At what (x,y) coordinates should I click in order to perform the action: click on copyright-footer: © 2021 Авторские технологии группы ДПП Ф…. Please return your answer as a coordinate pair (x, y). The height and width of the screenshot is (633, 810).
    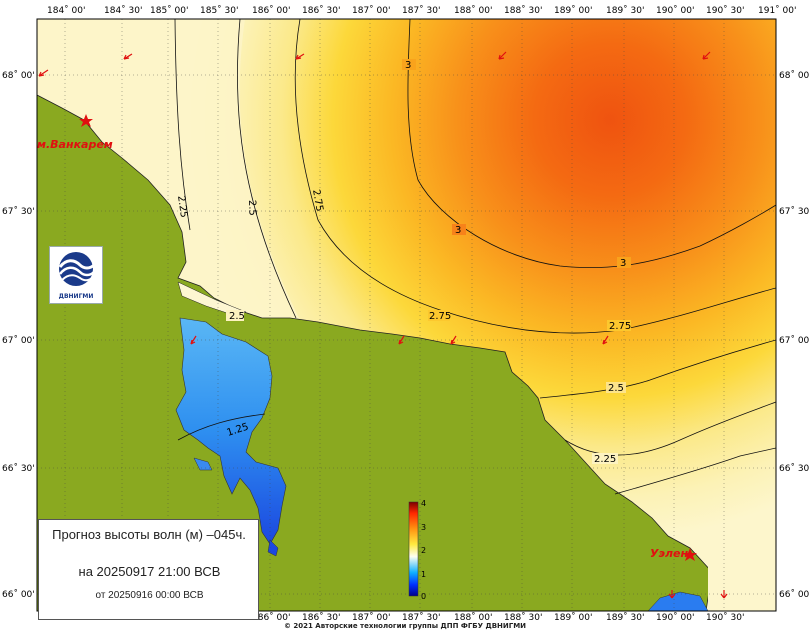
    Looking at the image, I should click on (405, 626).